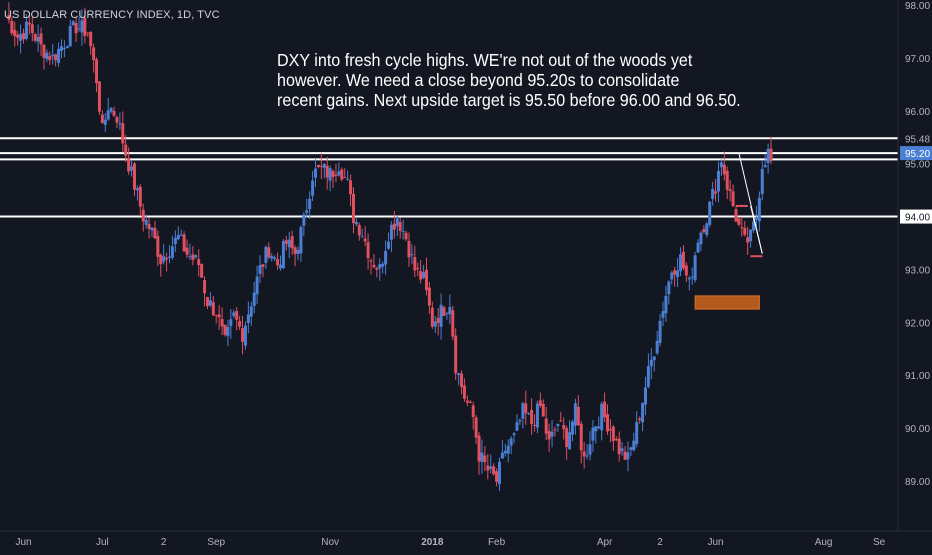 The height and width of the screenshot is (555, 932). Describe the element at coordinates (917, 323) in the screenshot. I see `price-tick-label: 92.00` at that location.